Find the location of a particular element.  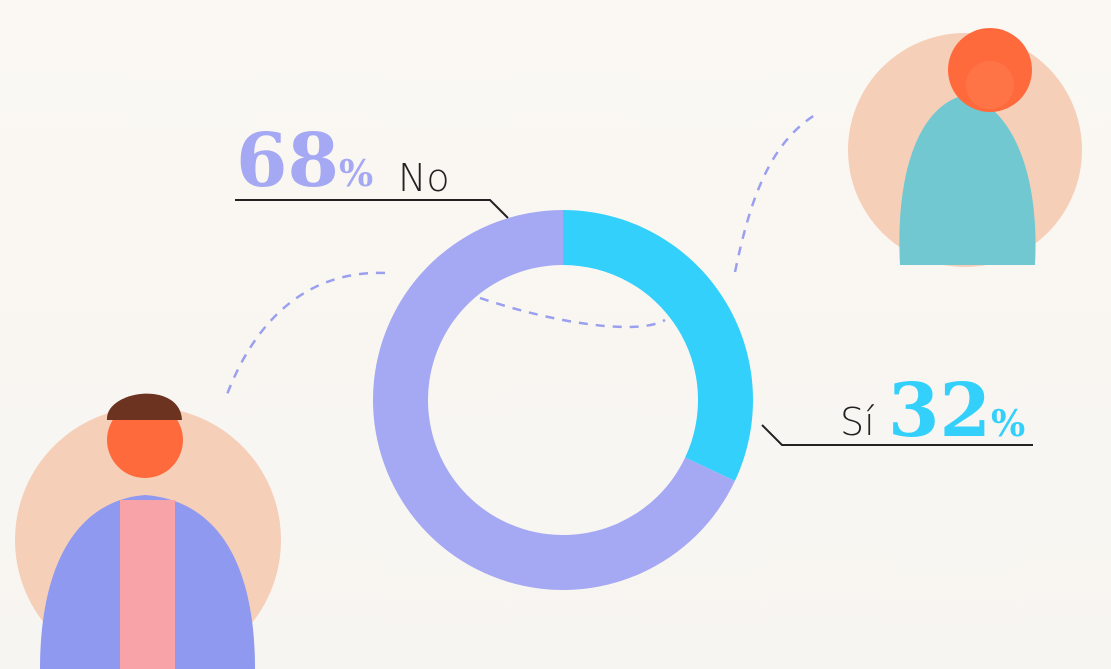

illustration-woman is located at coordinates (965, 147).